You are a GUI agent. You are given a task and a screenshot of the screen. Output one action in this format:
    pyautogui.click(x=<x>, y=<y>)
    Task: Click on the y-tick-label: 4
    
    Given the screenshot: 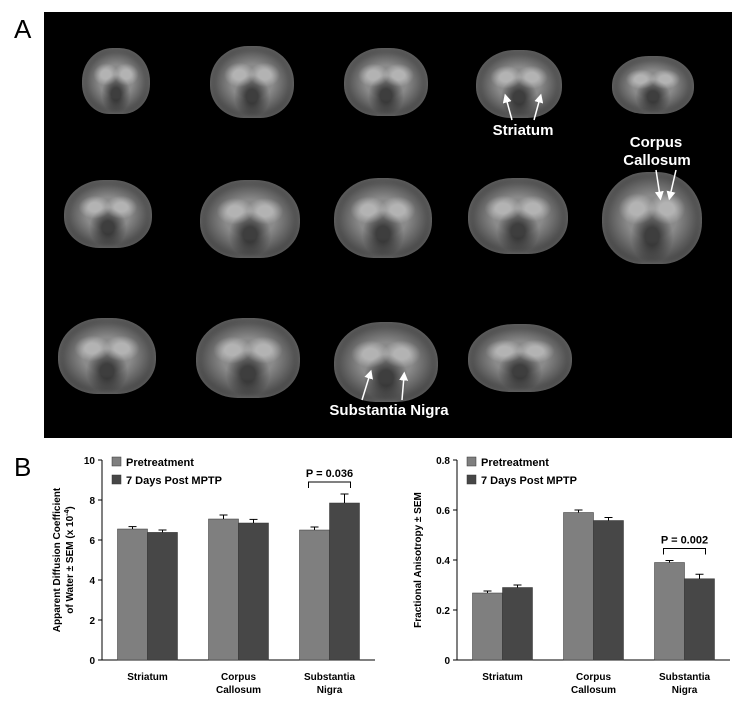 What is the action you would take?
    pyautogui.click(x=92, y=581)
    